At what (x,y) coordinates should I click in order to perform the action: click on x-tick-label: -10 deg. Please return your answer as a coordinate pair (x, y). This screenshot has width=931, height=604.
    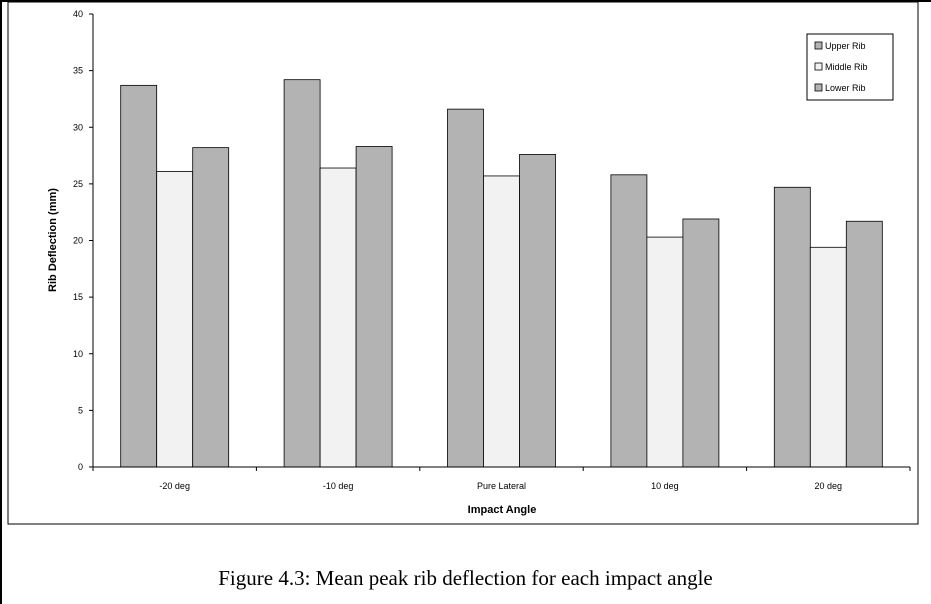
    Looking at the image, I should click on (338, 486).